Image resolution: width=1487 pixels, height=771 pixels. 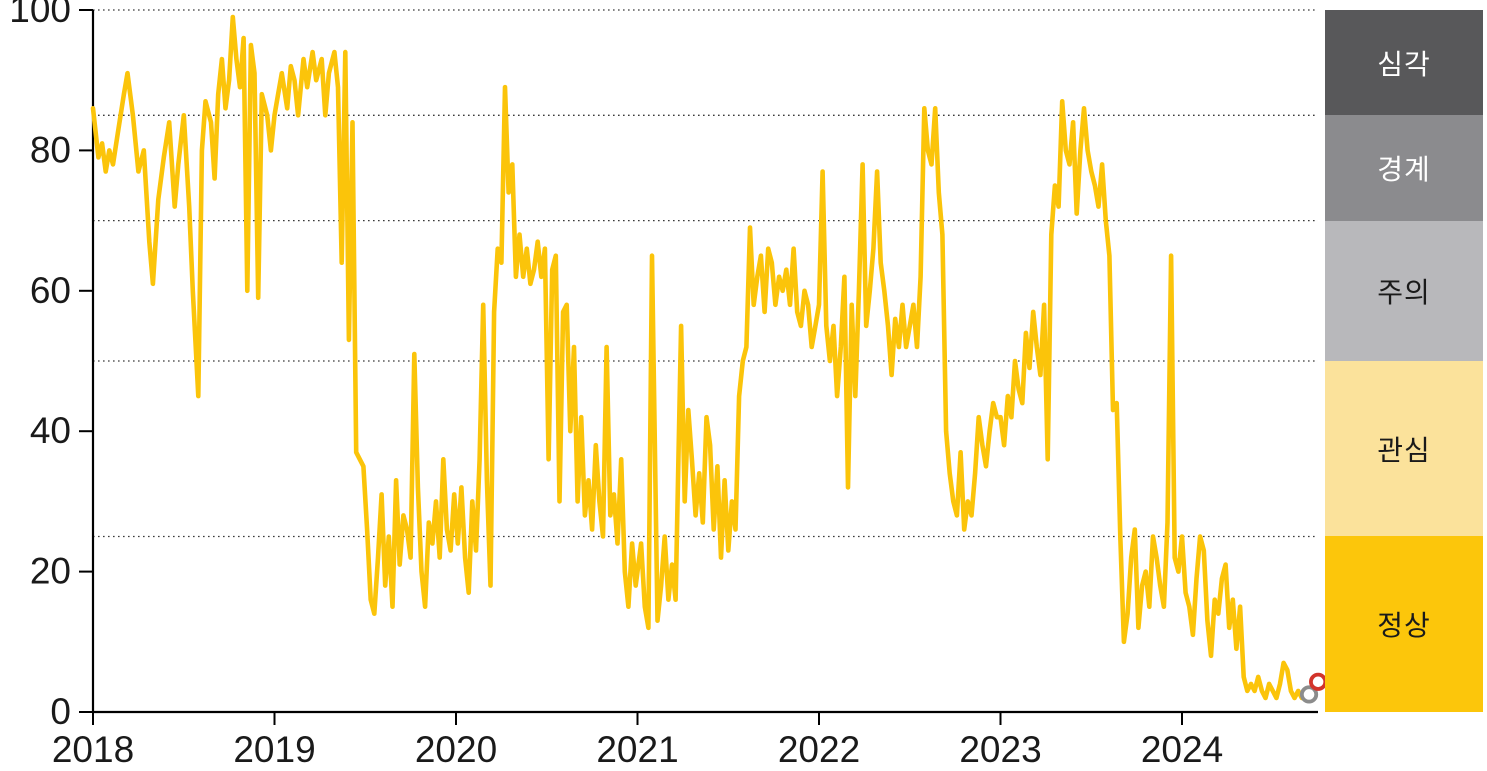 I want to click on legend-zone-label: 관심, so click(x=1404, y=450).